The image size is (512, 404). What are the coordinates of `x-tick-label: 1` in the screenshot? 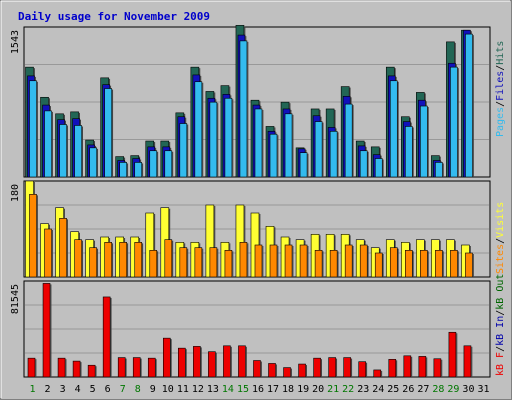 It's located at (33, 389).